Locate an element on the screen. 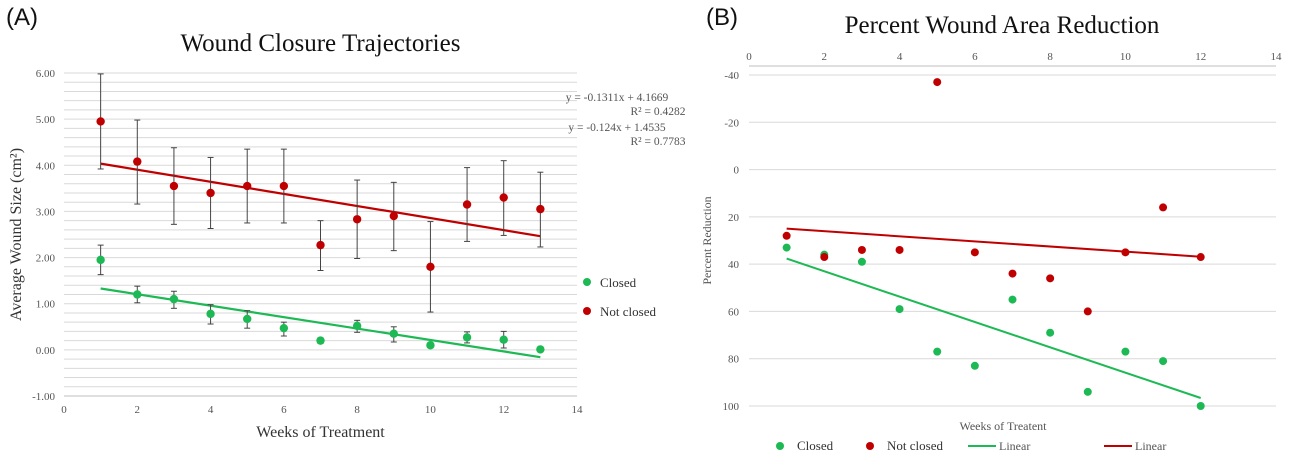  x-tick-label: 14 is located at coordinates (1277, 57).